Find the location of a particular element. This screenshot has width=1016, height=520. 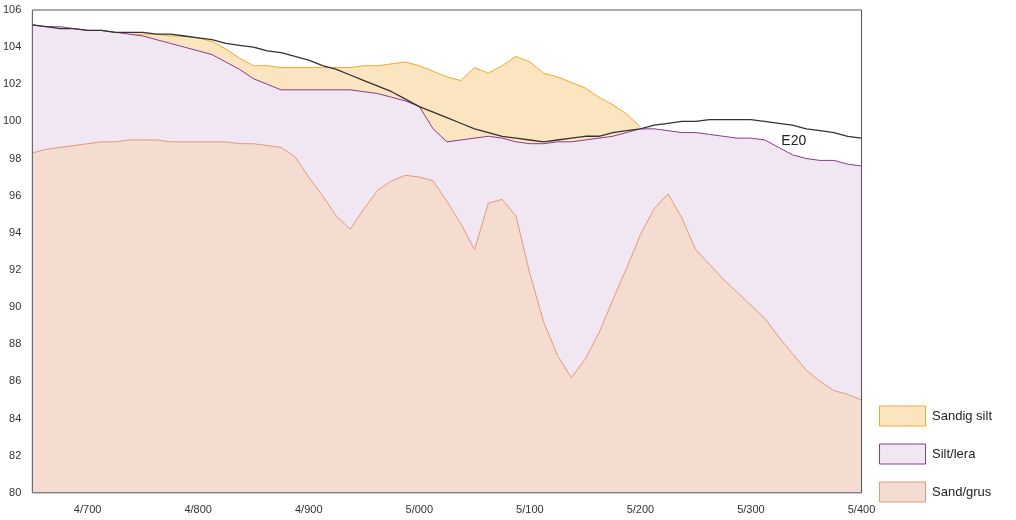

y-tick-label: 100 is located at coordinates (12, 120).